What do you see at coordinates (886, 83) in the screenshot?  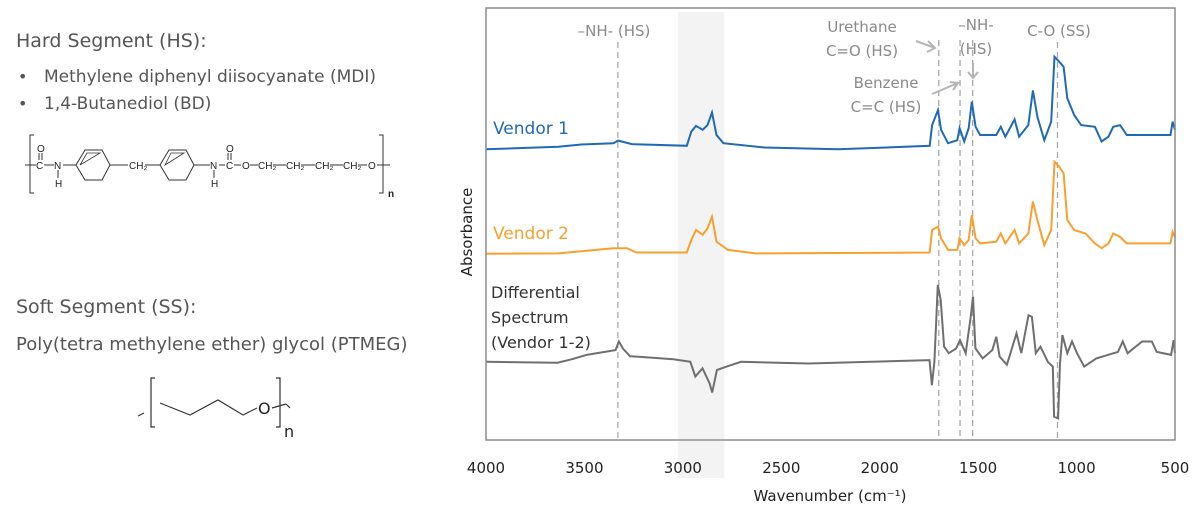 I see `annotation-benzene: Benzene` at bounding box center [886, 83].